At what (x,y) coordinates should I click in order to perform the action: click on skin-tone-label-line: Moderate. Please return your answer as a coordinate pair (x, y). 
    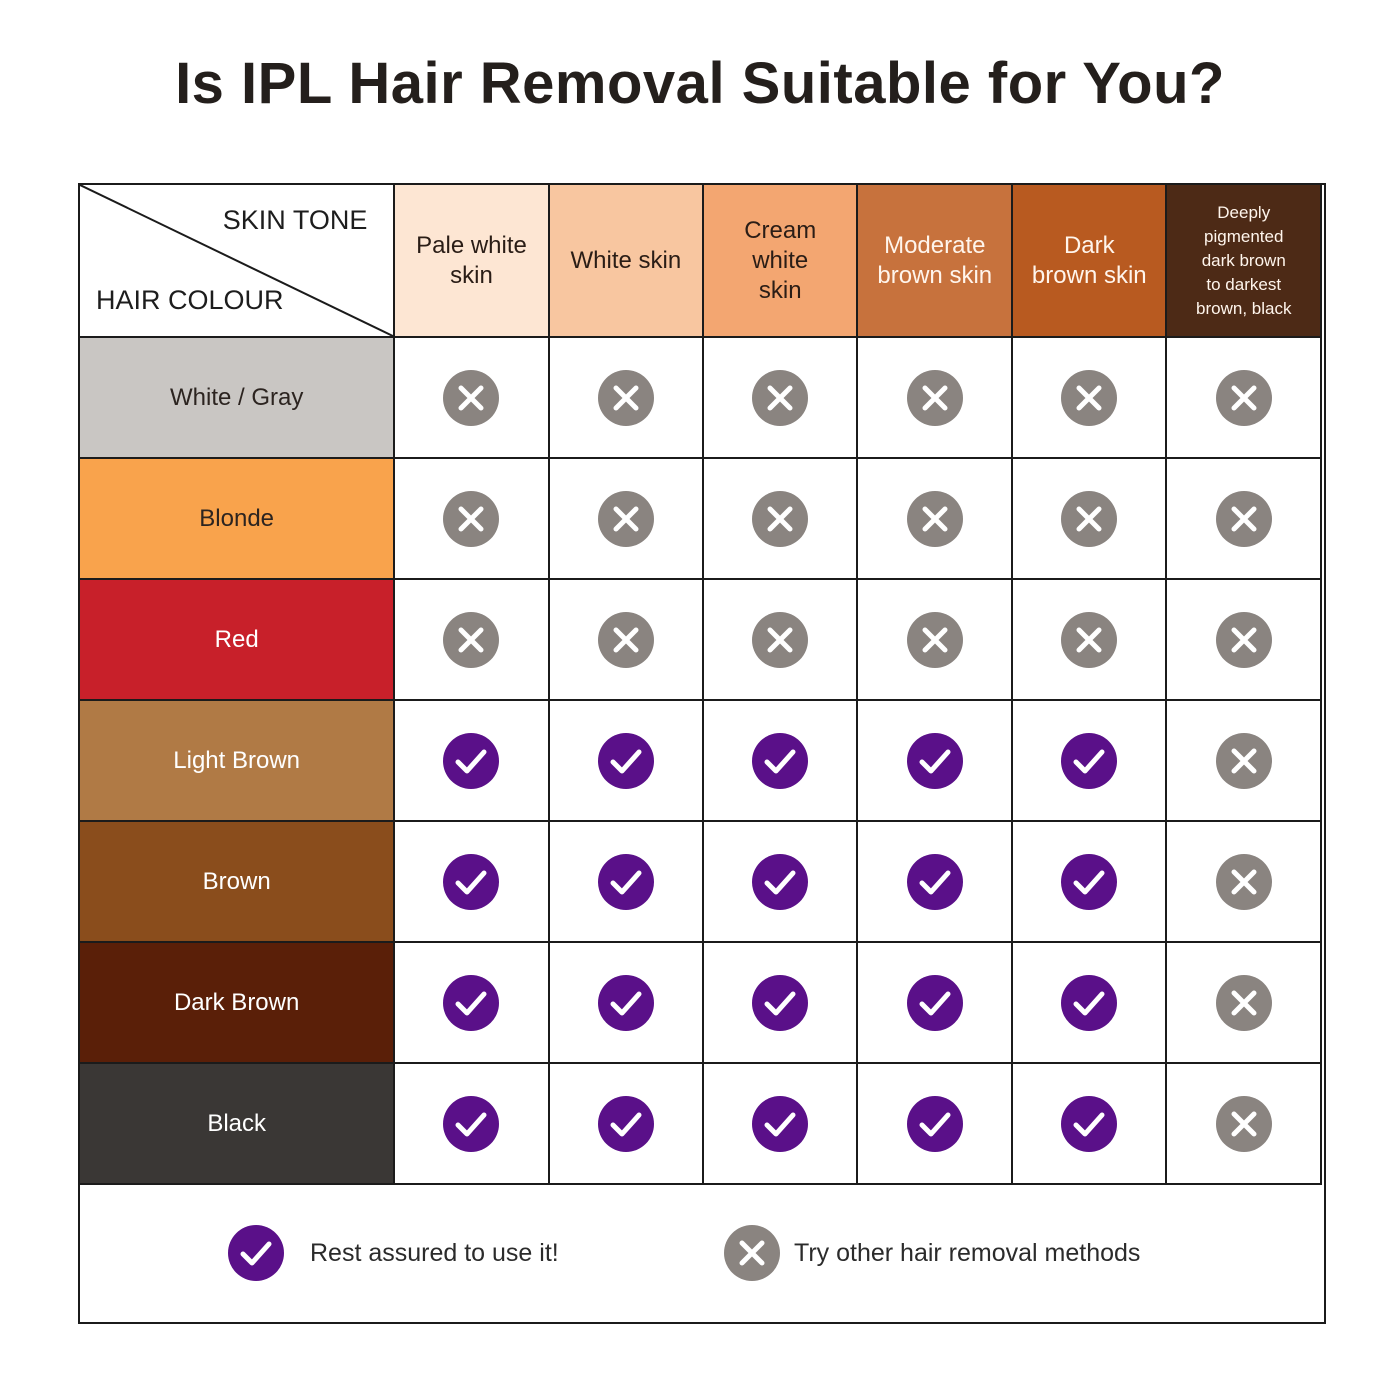
    Looking at the image, I should click on (935, 245).